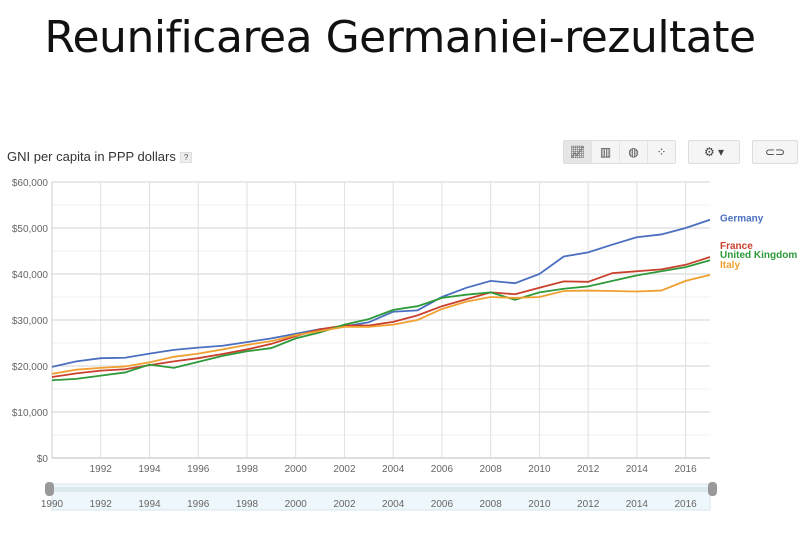  I want to click on x-tick-label: 2000, so click(296, 469).